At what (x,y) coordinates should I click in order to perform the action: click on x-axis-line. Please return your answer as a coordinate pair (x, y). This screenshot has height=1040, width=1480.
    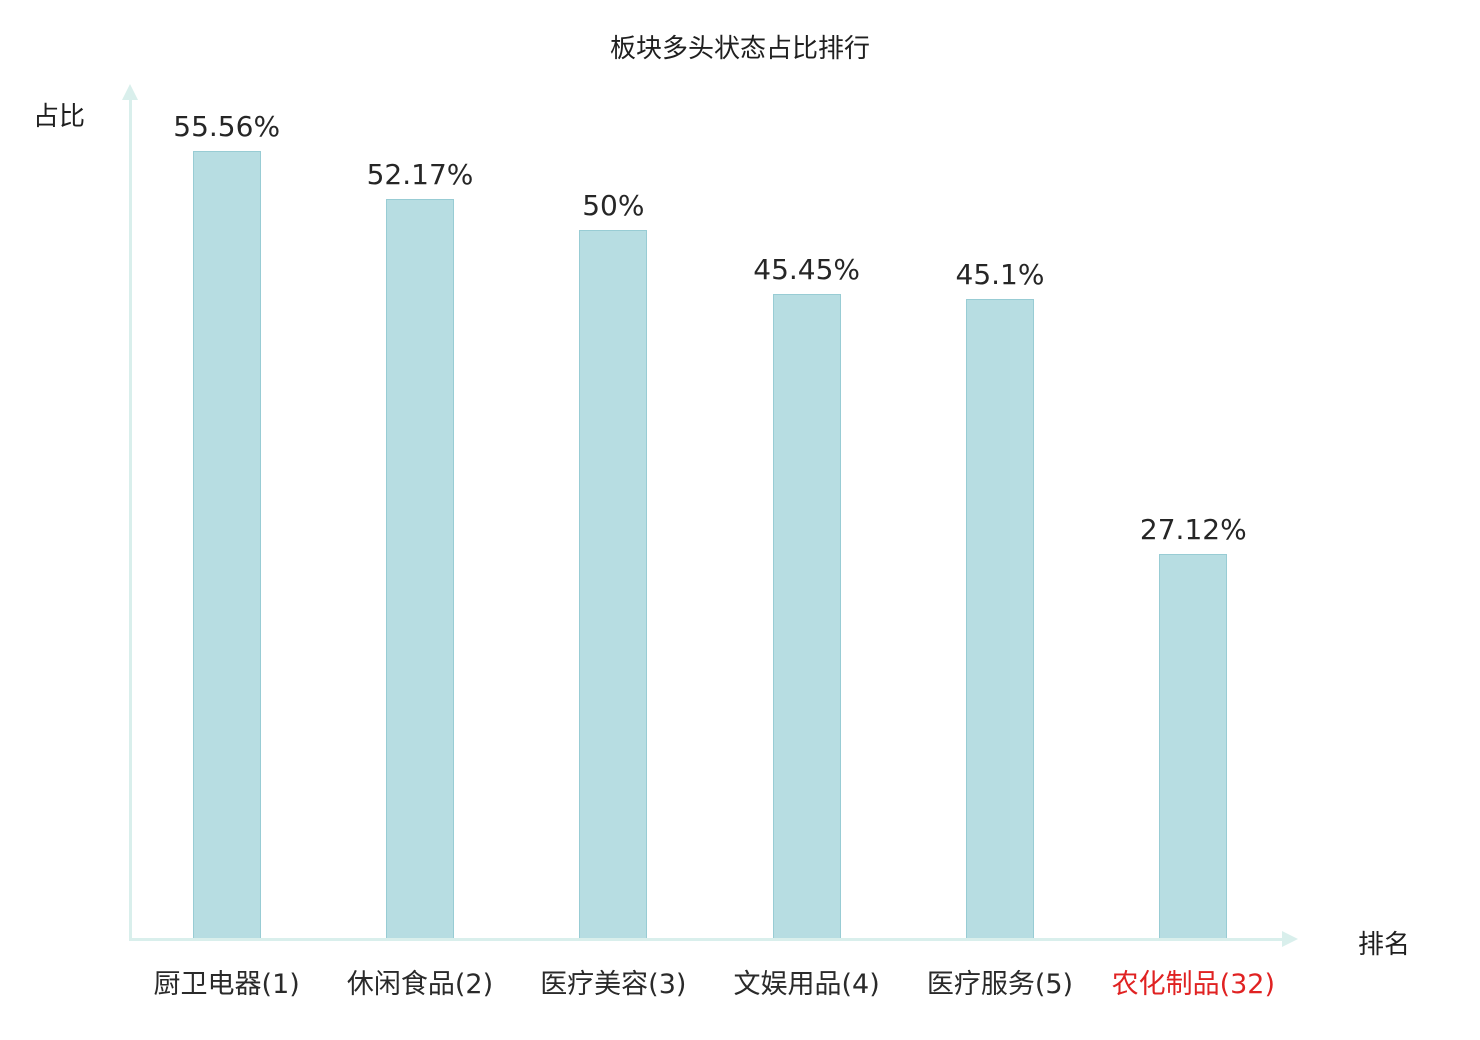
    Looking at the image, I should click on (706, 939).